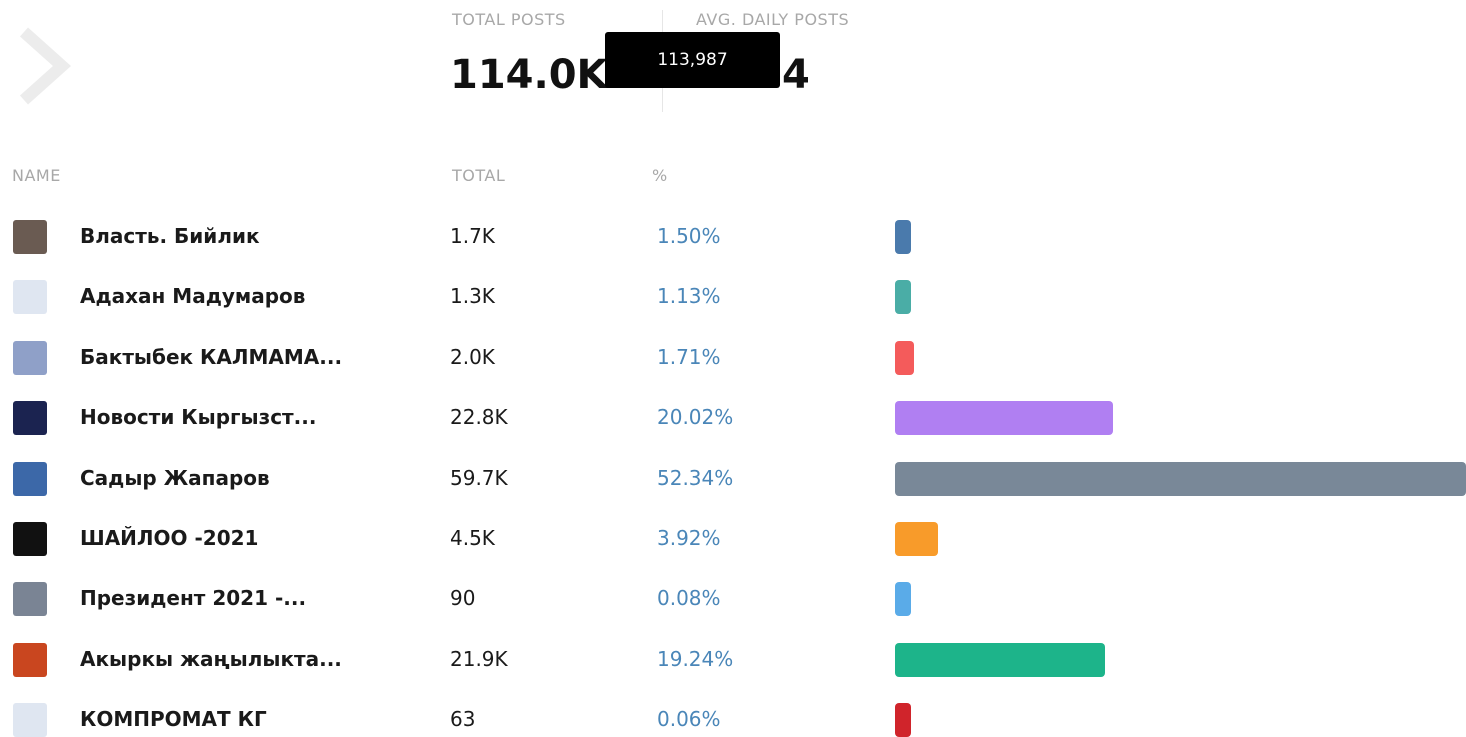 The image size is (1466, 737). I want to click on chevron-icon, so click(45, 66).